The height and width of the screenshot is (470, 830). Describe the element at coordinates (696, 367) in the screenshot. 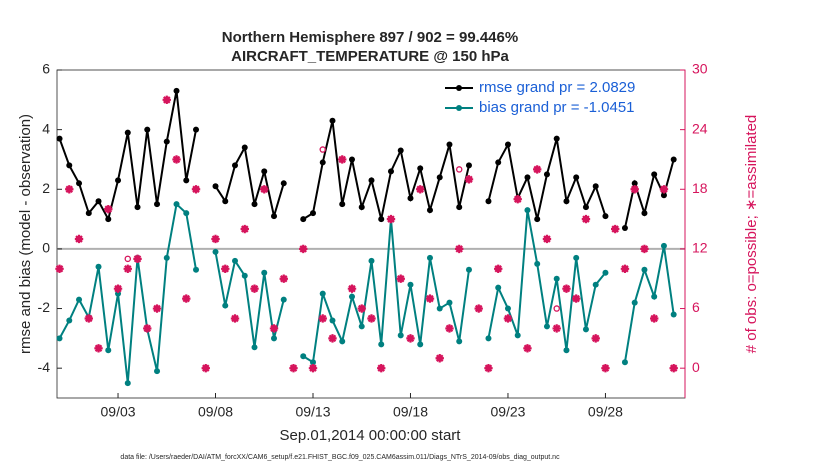

I see `y2-tick-label: 0` at that location.